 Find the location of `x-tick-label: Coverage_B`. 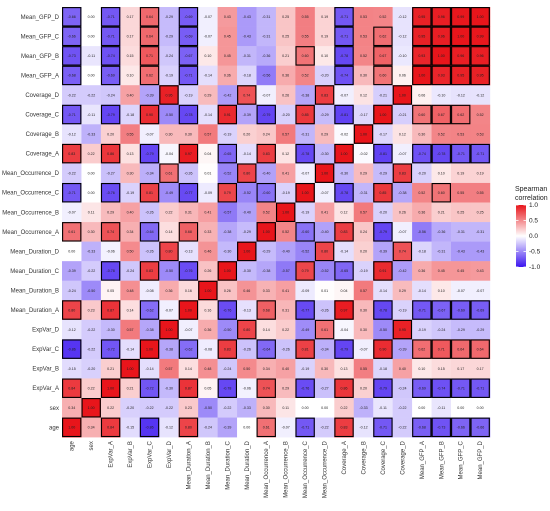

x-tick-label: Coverage_B is located at coordinates (364, 457).